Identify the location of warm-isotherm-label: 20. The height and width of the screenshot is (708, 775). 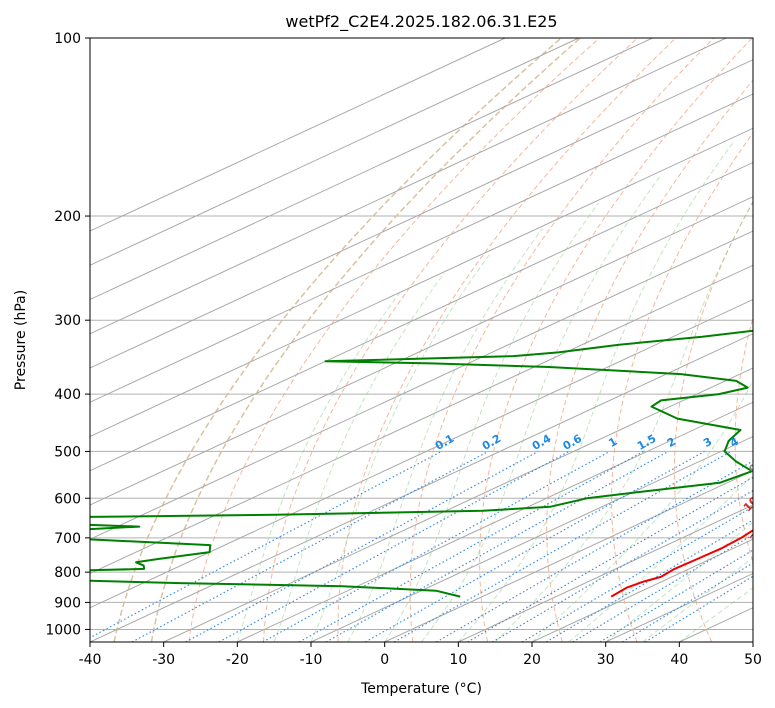
(758, 535).